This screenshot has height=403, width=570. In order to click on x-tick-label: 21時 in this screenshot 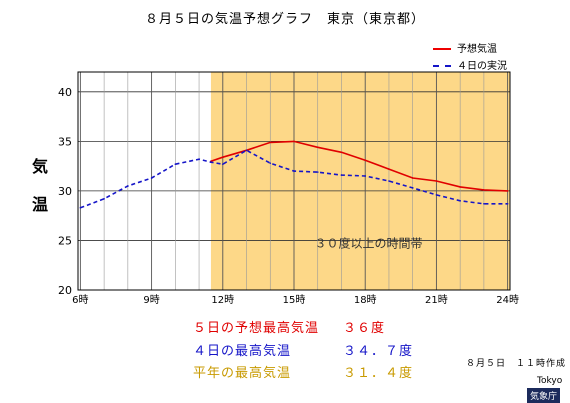, I will do `click(436, 300)`.